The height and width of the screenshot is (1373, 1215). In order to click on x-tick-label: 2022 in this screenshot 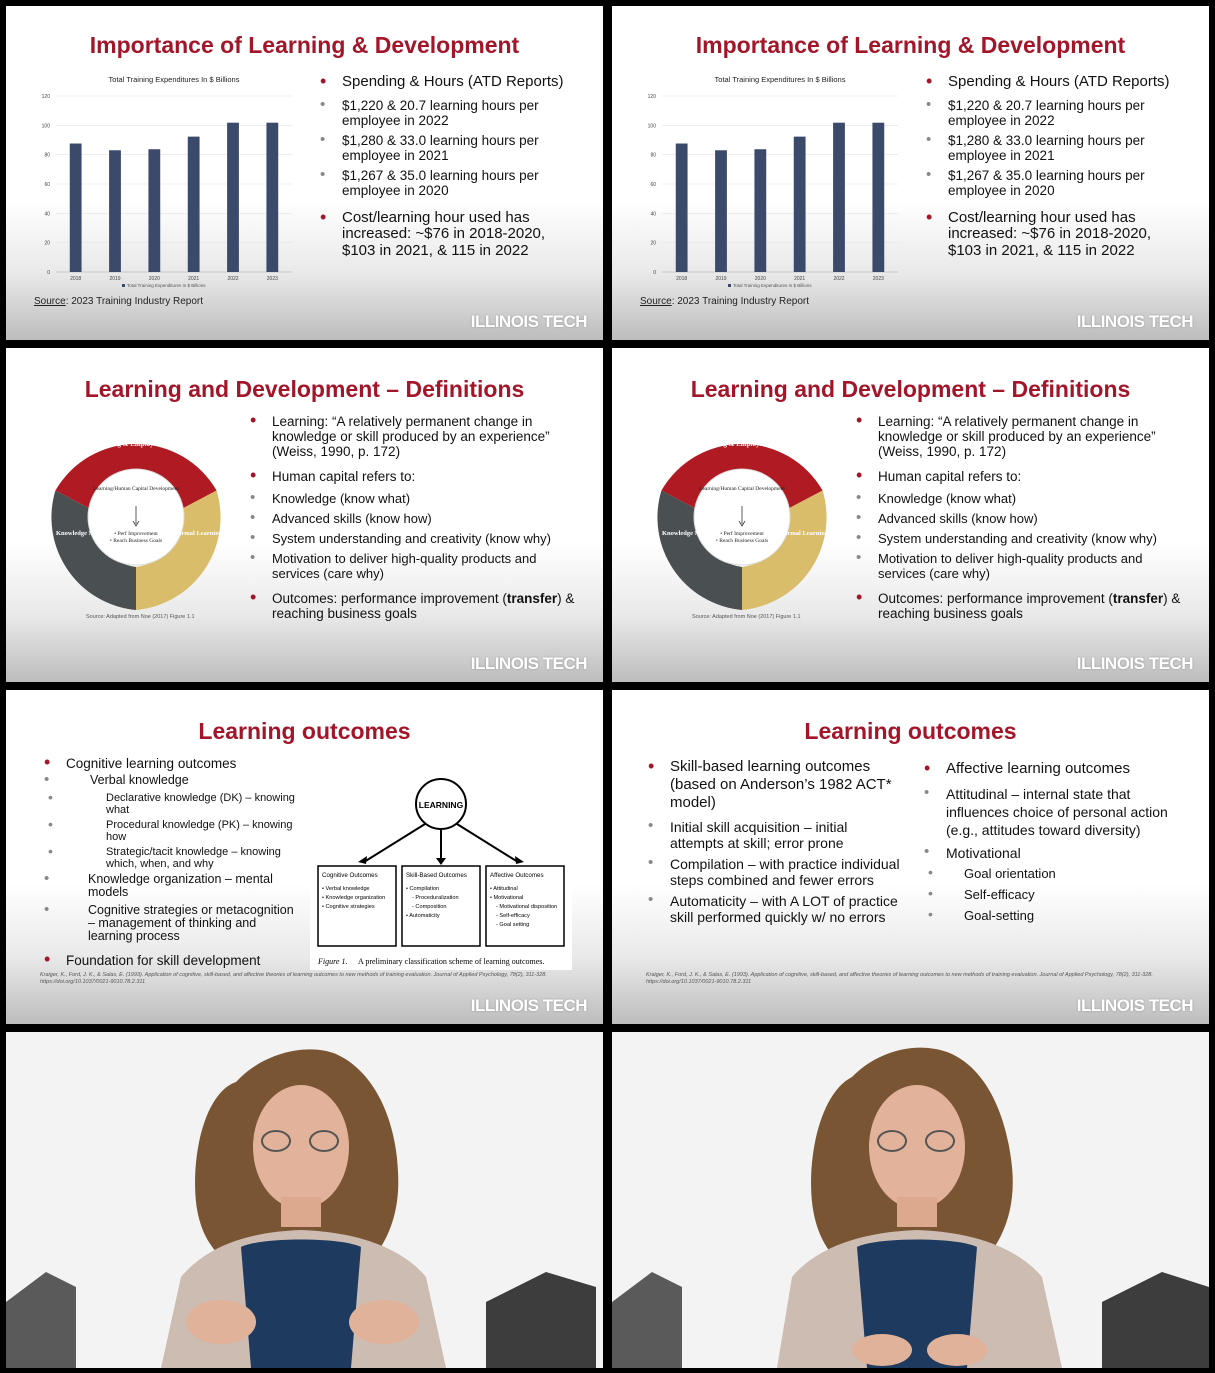, I will do `click(232, 279)`.